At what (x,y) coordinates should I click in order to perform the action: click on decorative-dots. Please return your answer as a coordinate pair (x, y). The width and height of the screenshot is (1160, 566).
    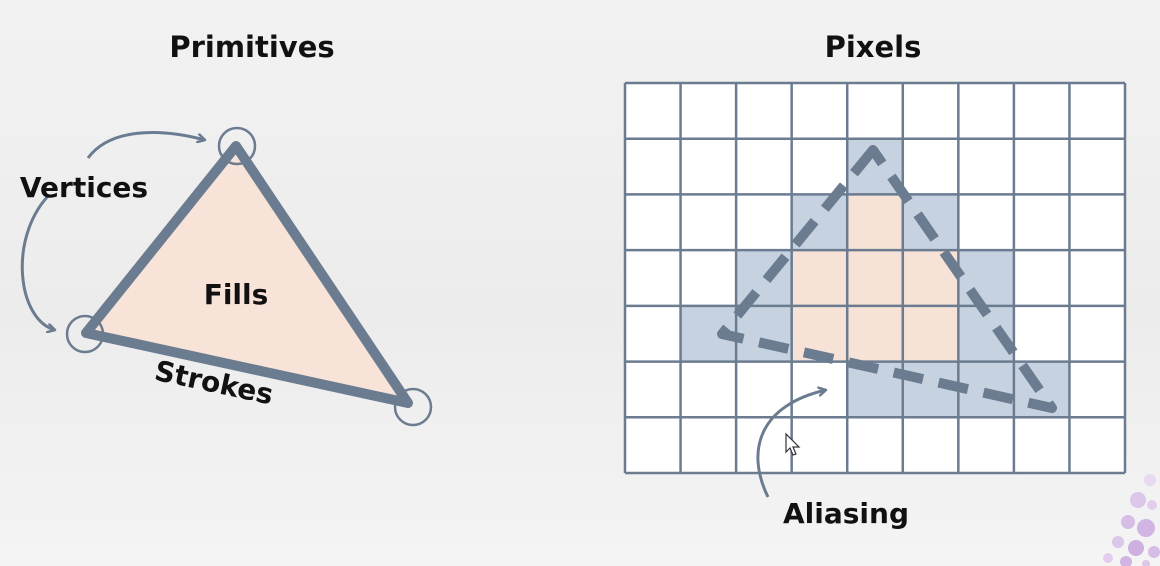
    Looking at the image, I should click on (1131, 520).